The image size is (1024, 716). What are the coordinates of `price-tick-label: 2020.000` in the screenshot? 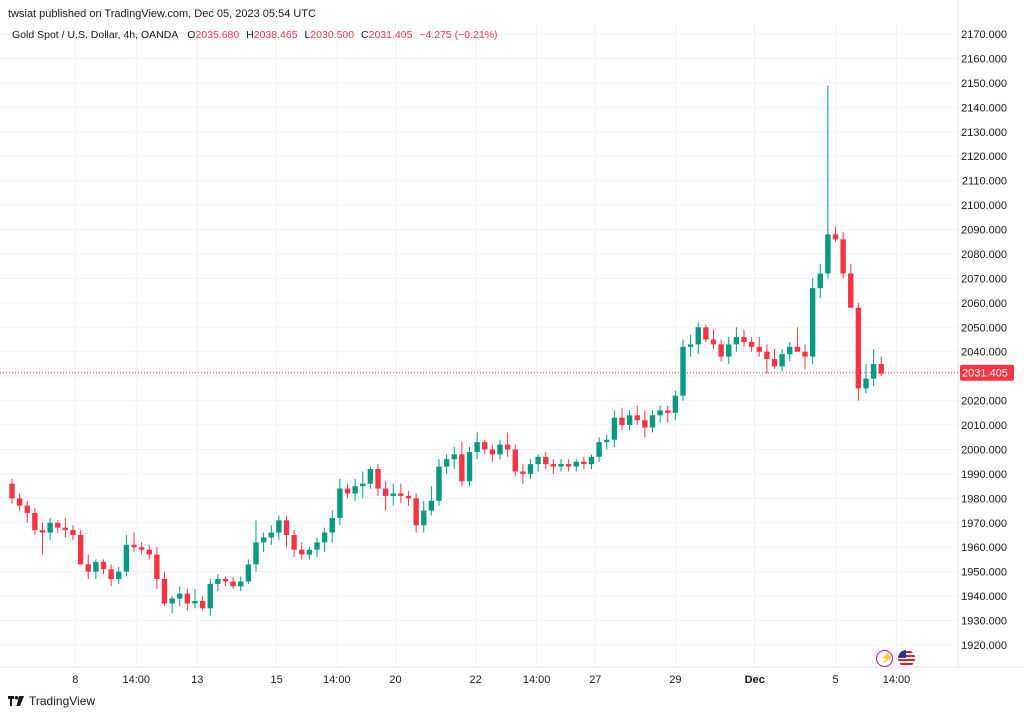 It's located at (984, 402).